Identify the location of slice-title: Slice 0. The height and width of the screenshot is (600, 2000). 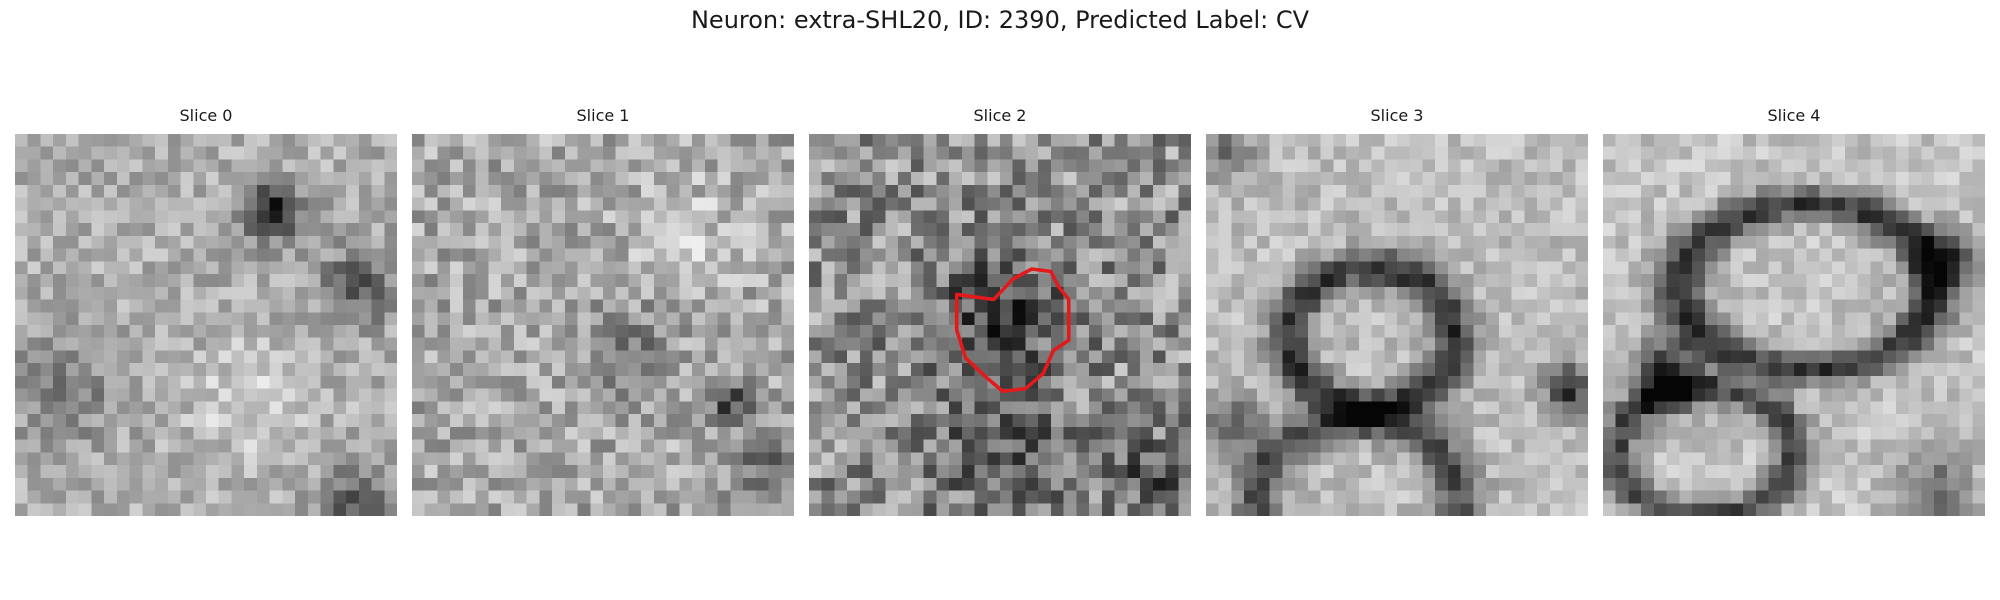
(206, 115).